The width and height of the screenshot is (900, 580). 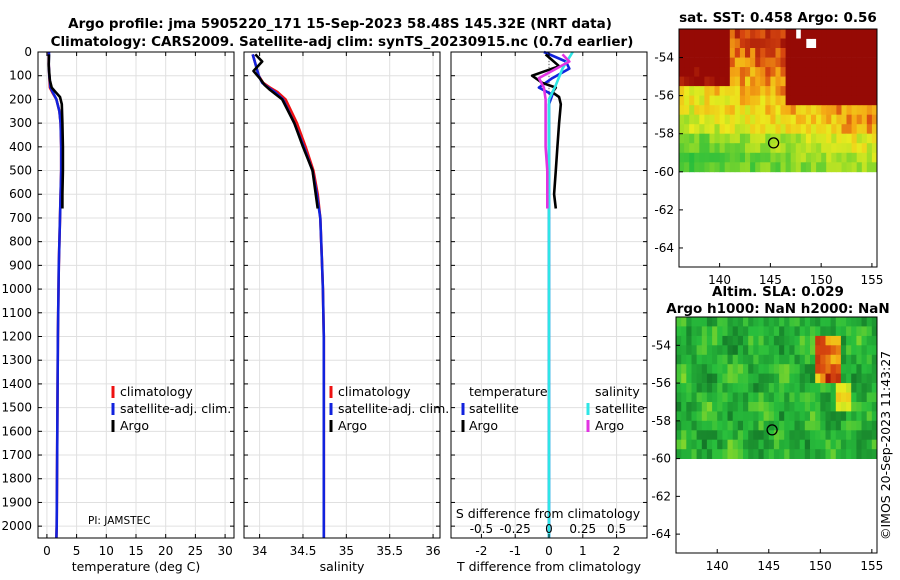 I want to click on series-argo, so click(x=56, y=131).